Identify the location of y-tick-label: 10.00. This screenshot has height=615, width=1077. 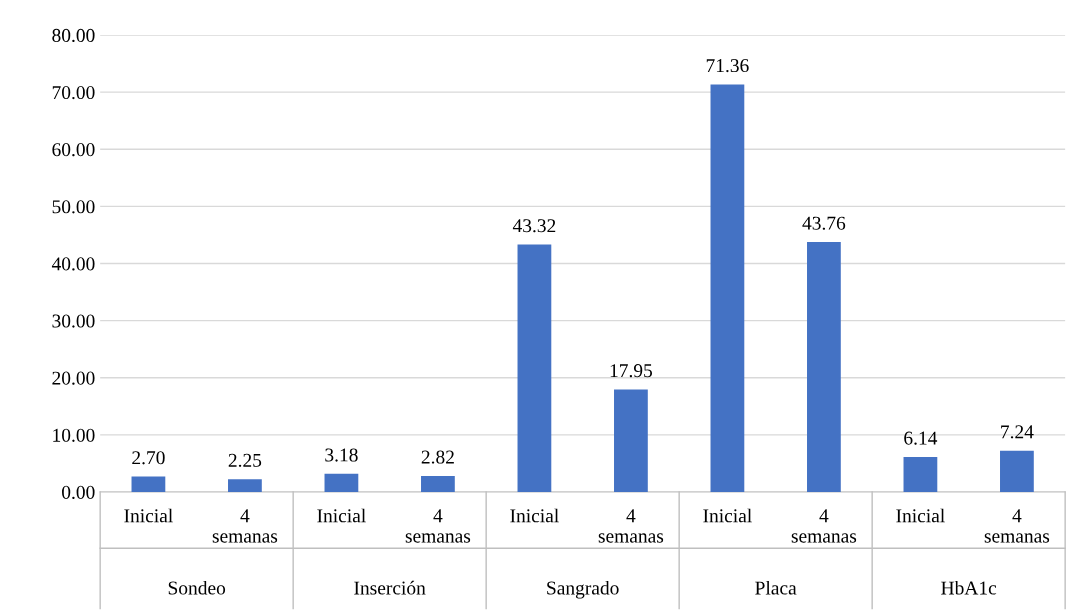
(74, 435).